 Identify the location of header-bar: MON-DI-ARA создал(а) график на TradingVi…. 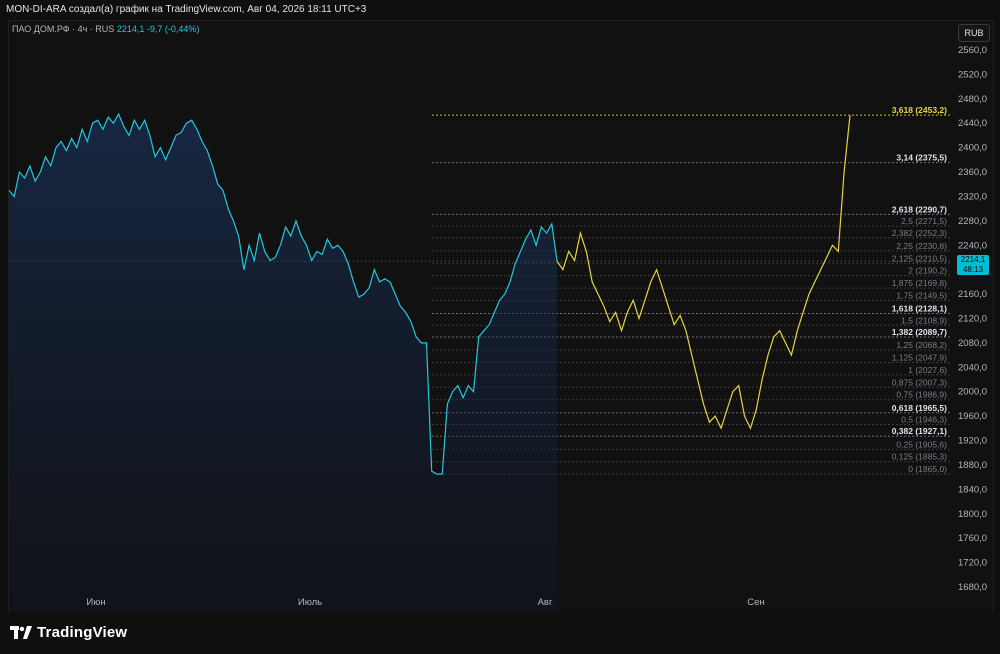
(500, 10).